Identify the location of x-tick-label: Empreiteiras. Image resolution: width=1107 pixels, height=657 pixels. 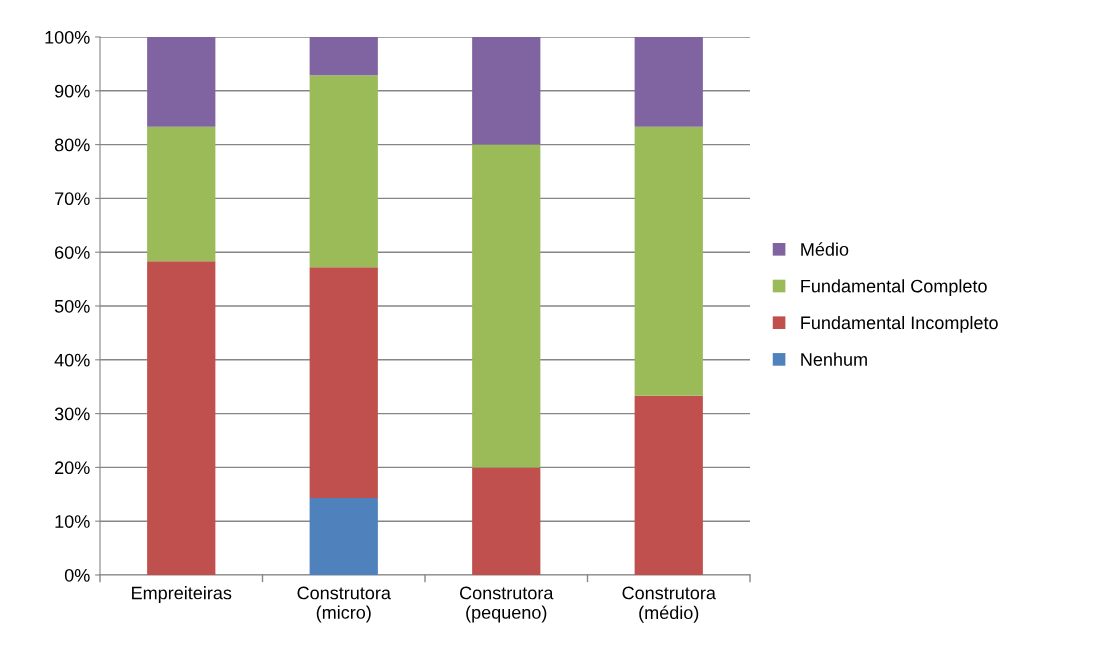
(182, 594).